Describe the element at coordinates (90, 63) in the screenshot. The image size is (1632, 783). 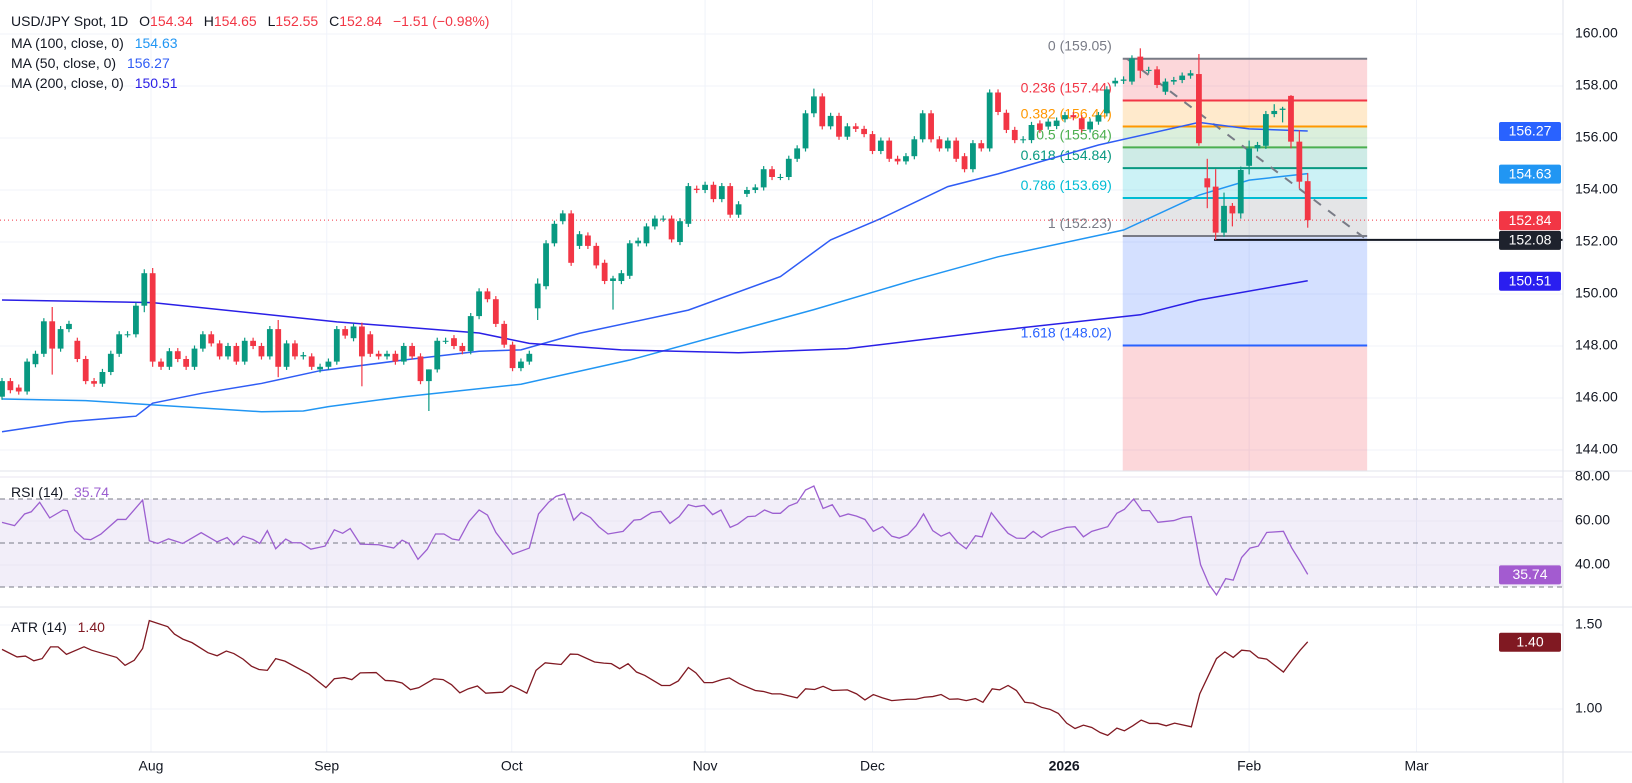
I see `ma50-legend: MA (50, close, 0) 156.27` at that location.